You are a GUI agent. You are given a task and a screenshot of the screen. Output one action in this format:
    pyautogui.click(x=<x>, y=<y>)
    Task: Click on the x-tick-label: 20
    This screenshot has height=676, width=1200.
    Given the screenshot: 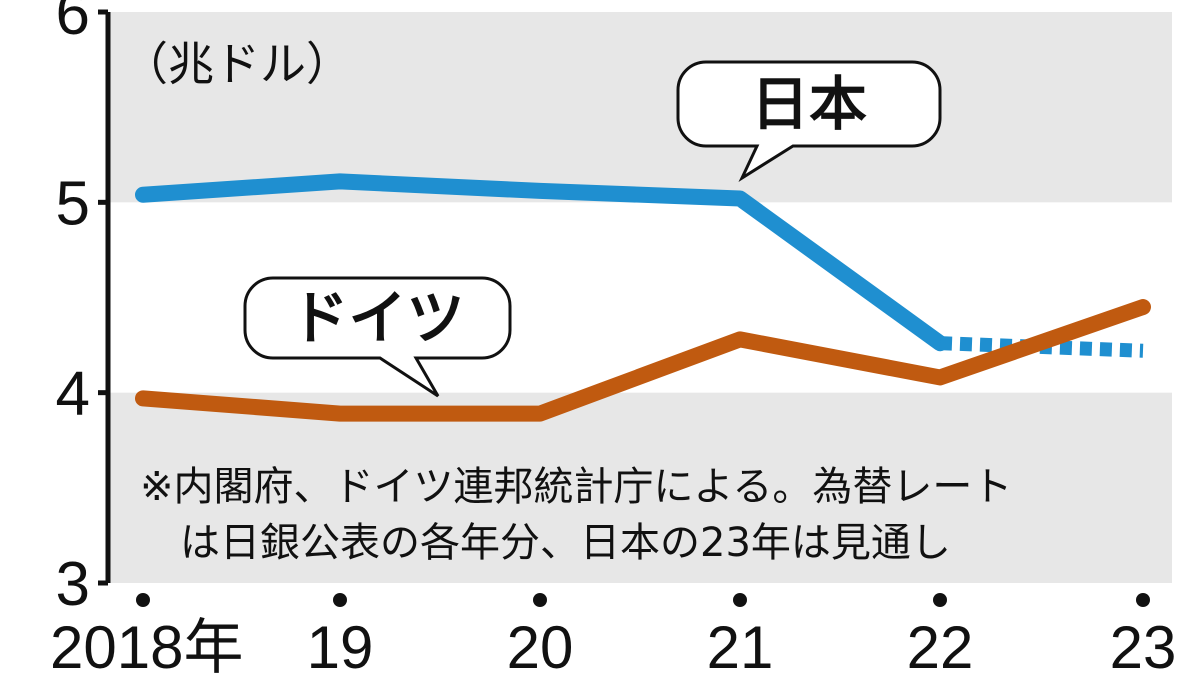 What is the action you would take?
    pyautogui.click(x=540, y=645)
    